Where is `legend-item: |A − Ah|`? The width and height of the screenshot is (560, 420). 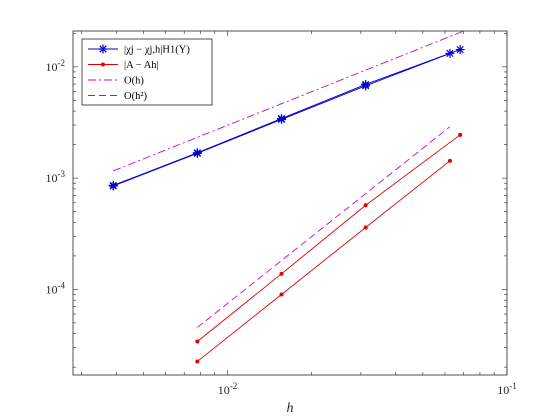 legend-item: |A − Ah| is located at coordinates (123, 65).